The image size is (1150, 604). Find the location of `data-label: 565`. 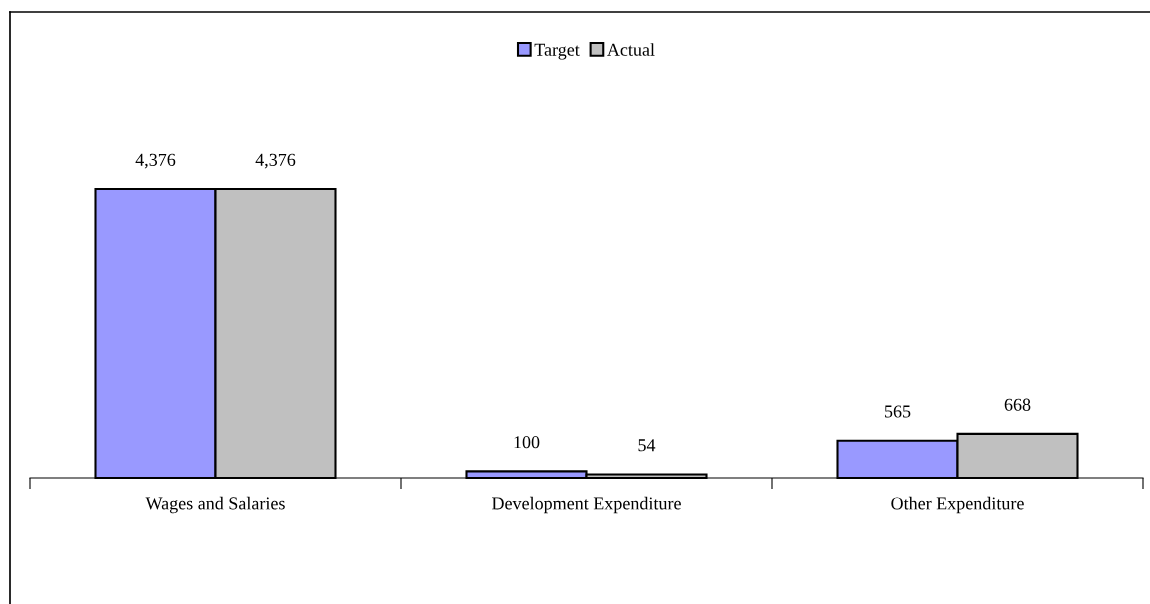

data-label: 565 is located at coordinates (898, 411).